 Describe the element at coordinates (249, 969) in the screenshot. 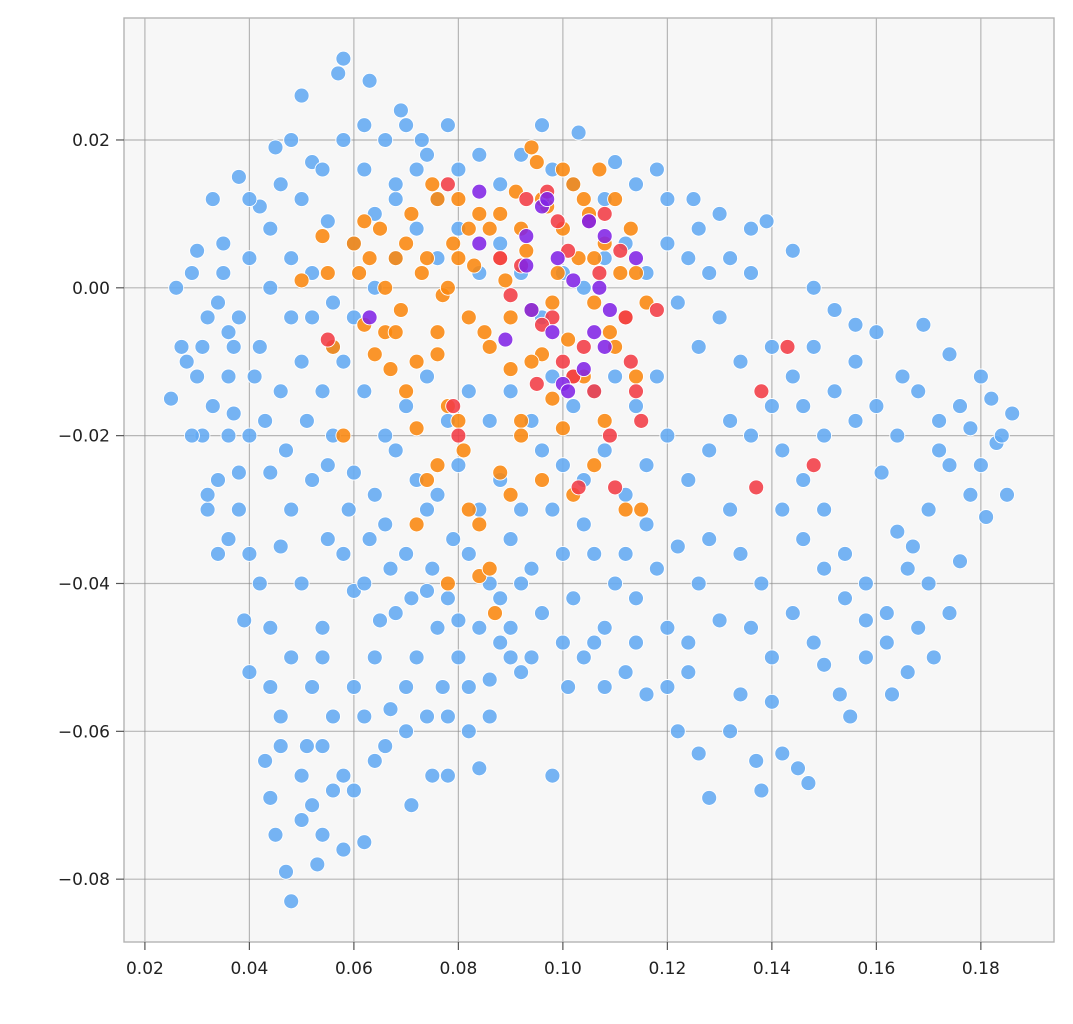

I see `x-tick-label: 0.04` at that location.